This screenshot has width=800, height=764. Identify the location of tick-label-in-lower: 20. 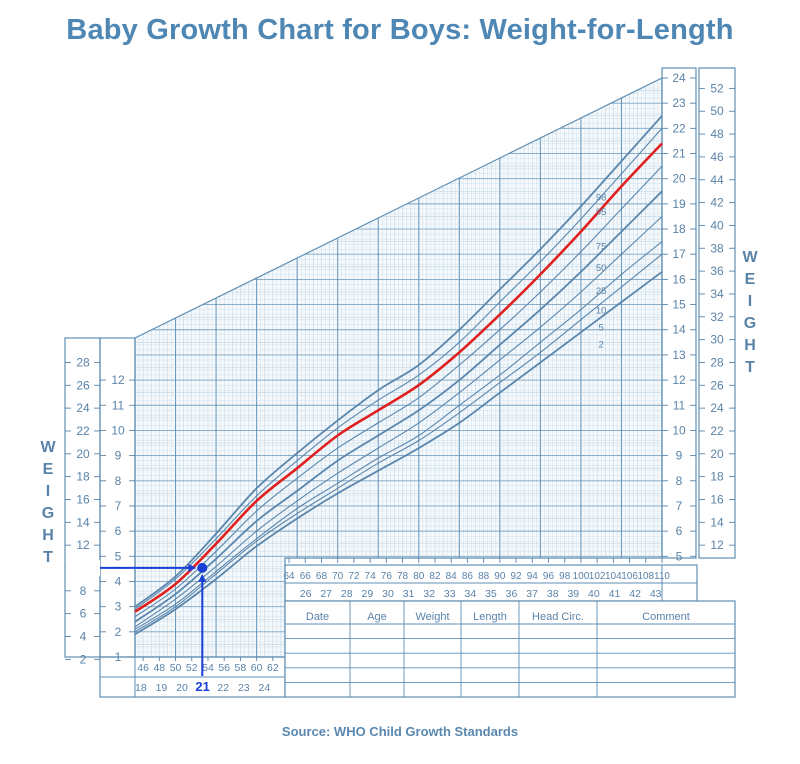
(182, 688).